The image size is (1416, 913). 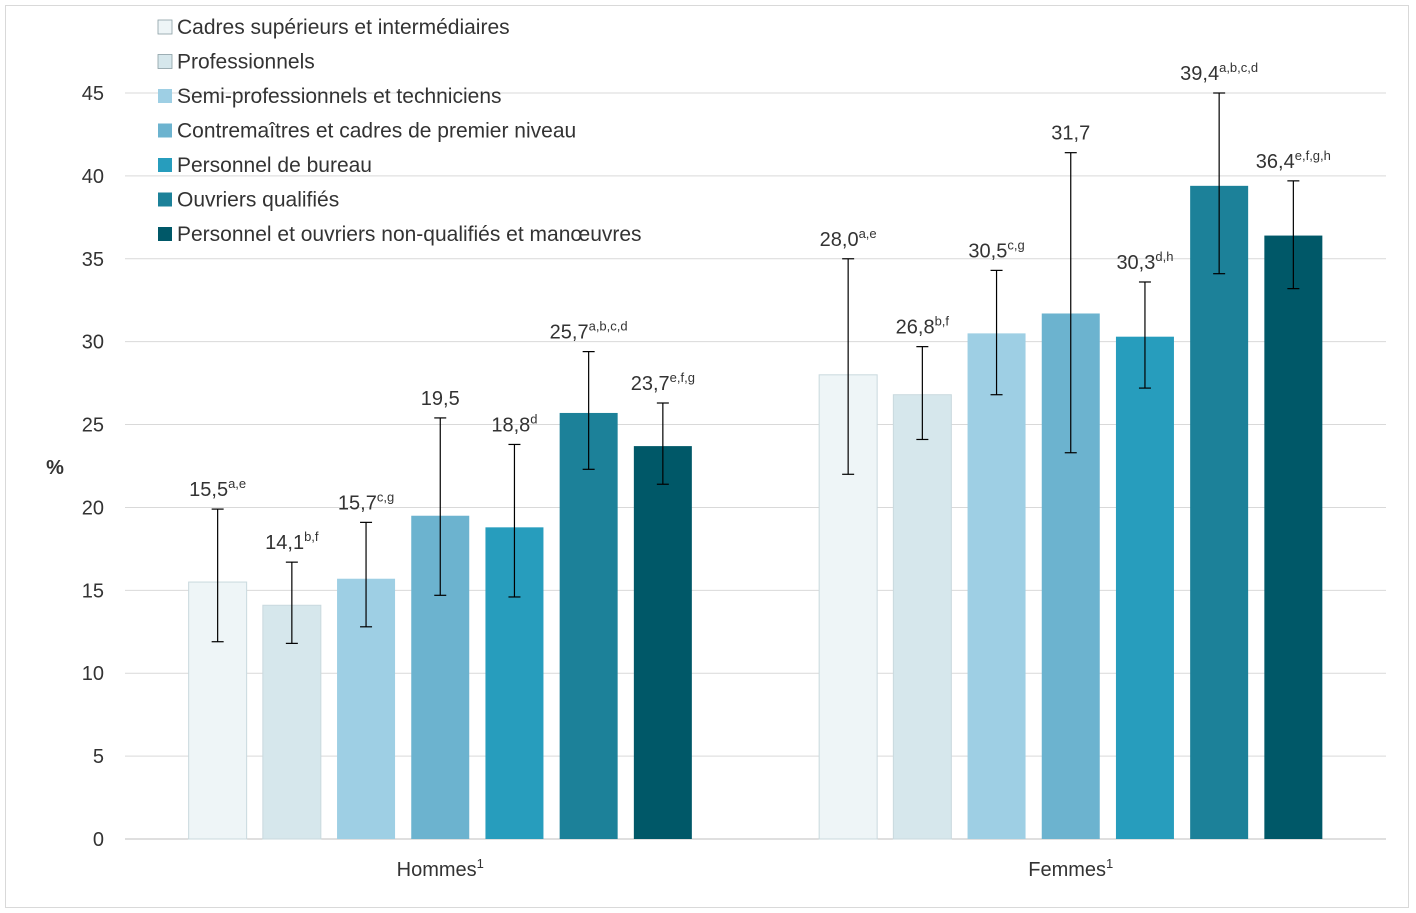 I want to click on legend-label: Semi-professionnels et techniciens, so click(x=339, y=96).